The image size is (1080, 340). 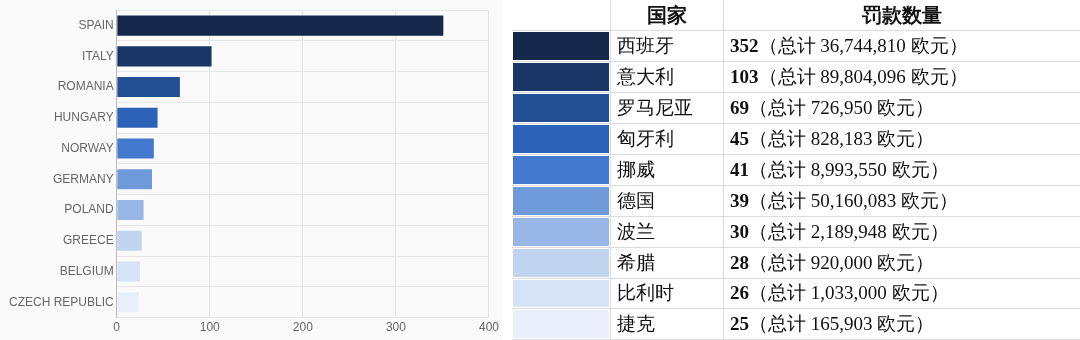 I want to click on text: 国家, so click(x=667, y=15).